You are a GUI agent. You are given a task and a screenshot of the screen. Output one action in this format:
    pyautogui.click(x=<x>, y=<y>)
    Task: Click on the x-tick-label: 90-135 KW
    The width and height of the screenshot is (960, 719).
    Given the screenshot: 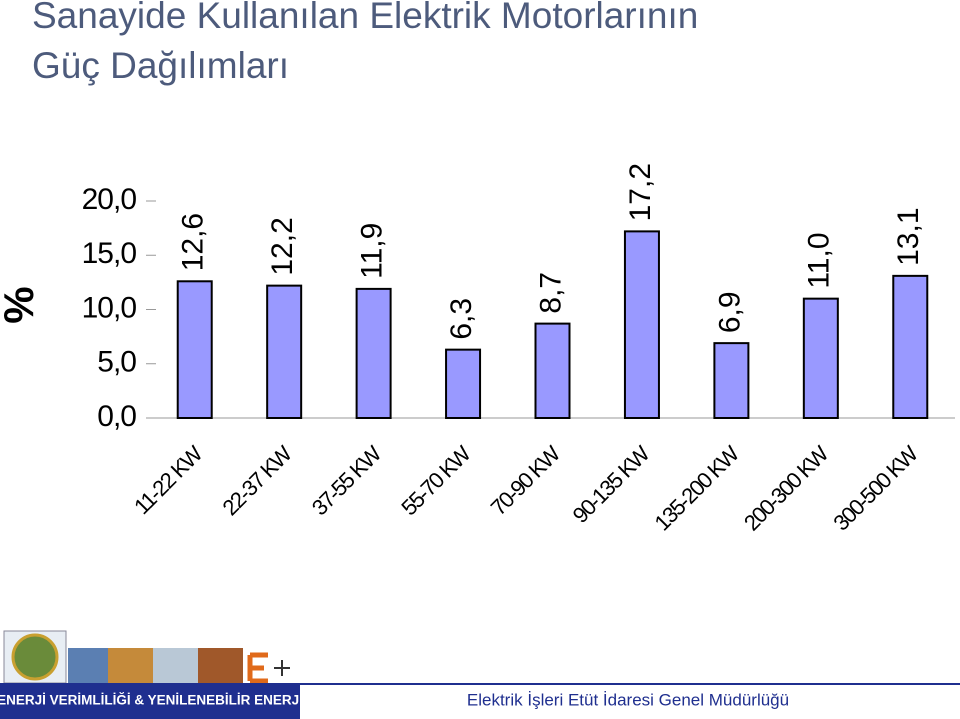 What is the action you would take?
    pyautogui.click(x=611, y=484)
    